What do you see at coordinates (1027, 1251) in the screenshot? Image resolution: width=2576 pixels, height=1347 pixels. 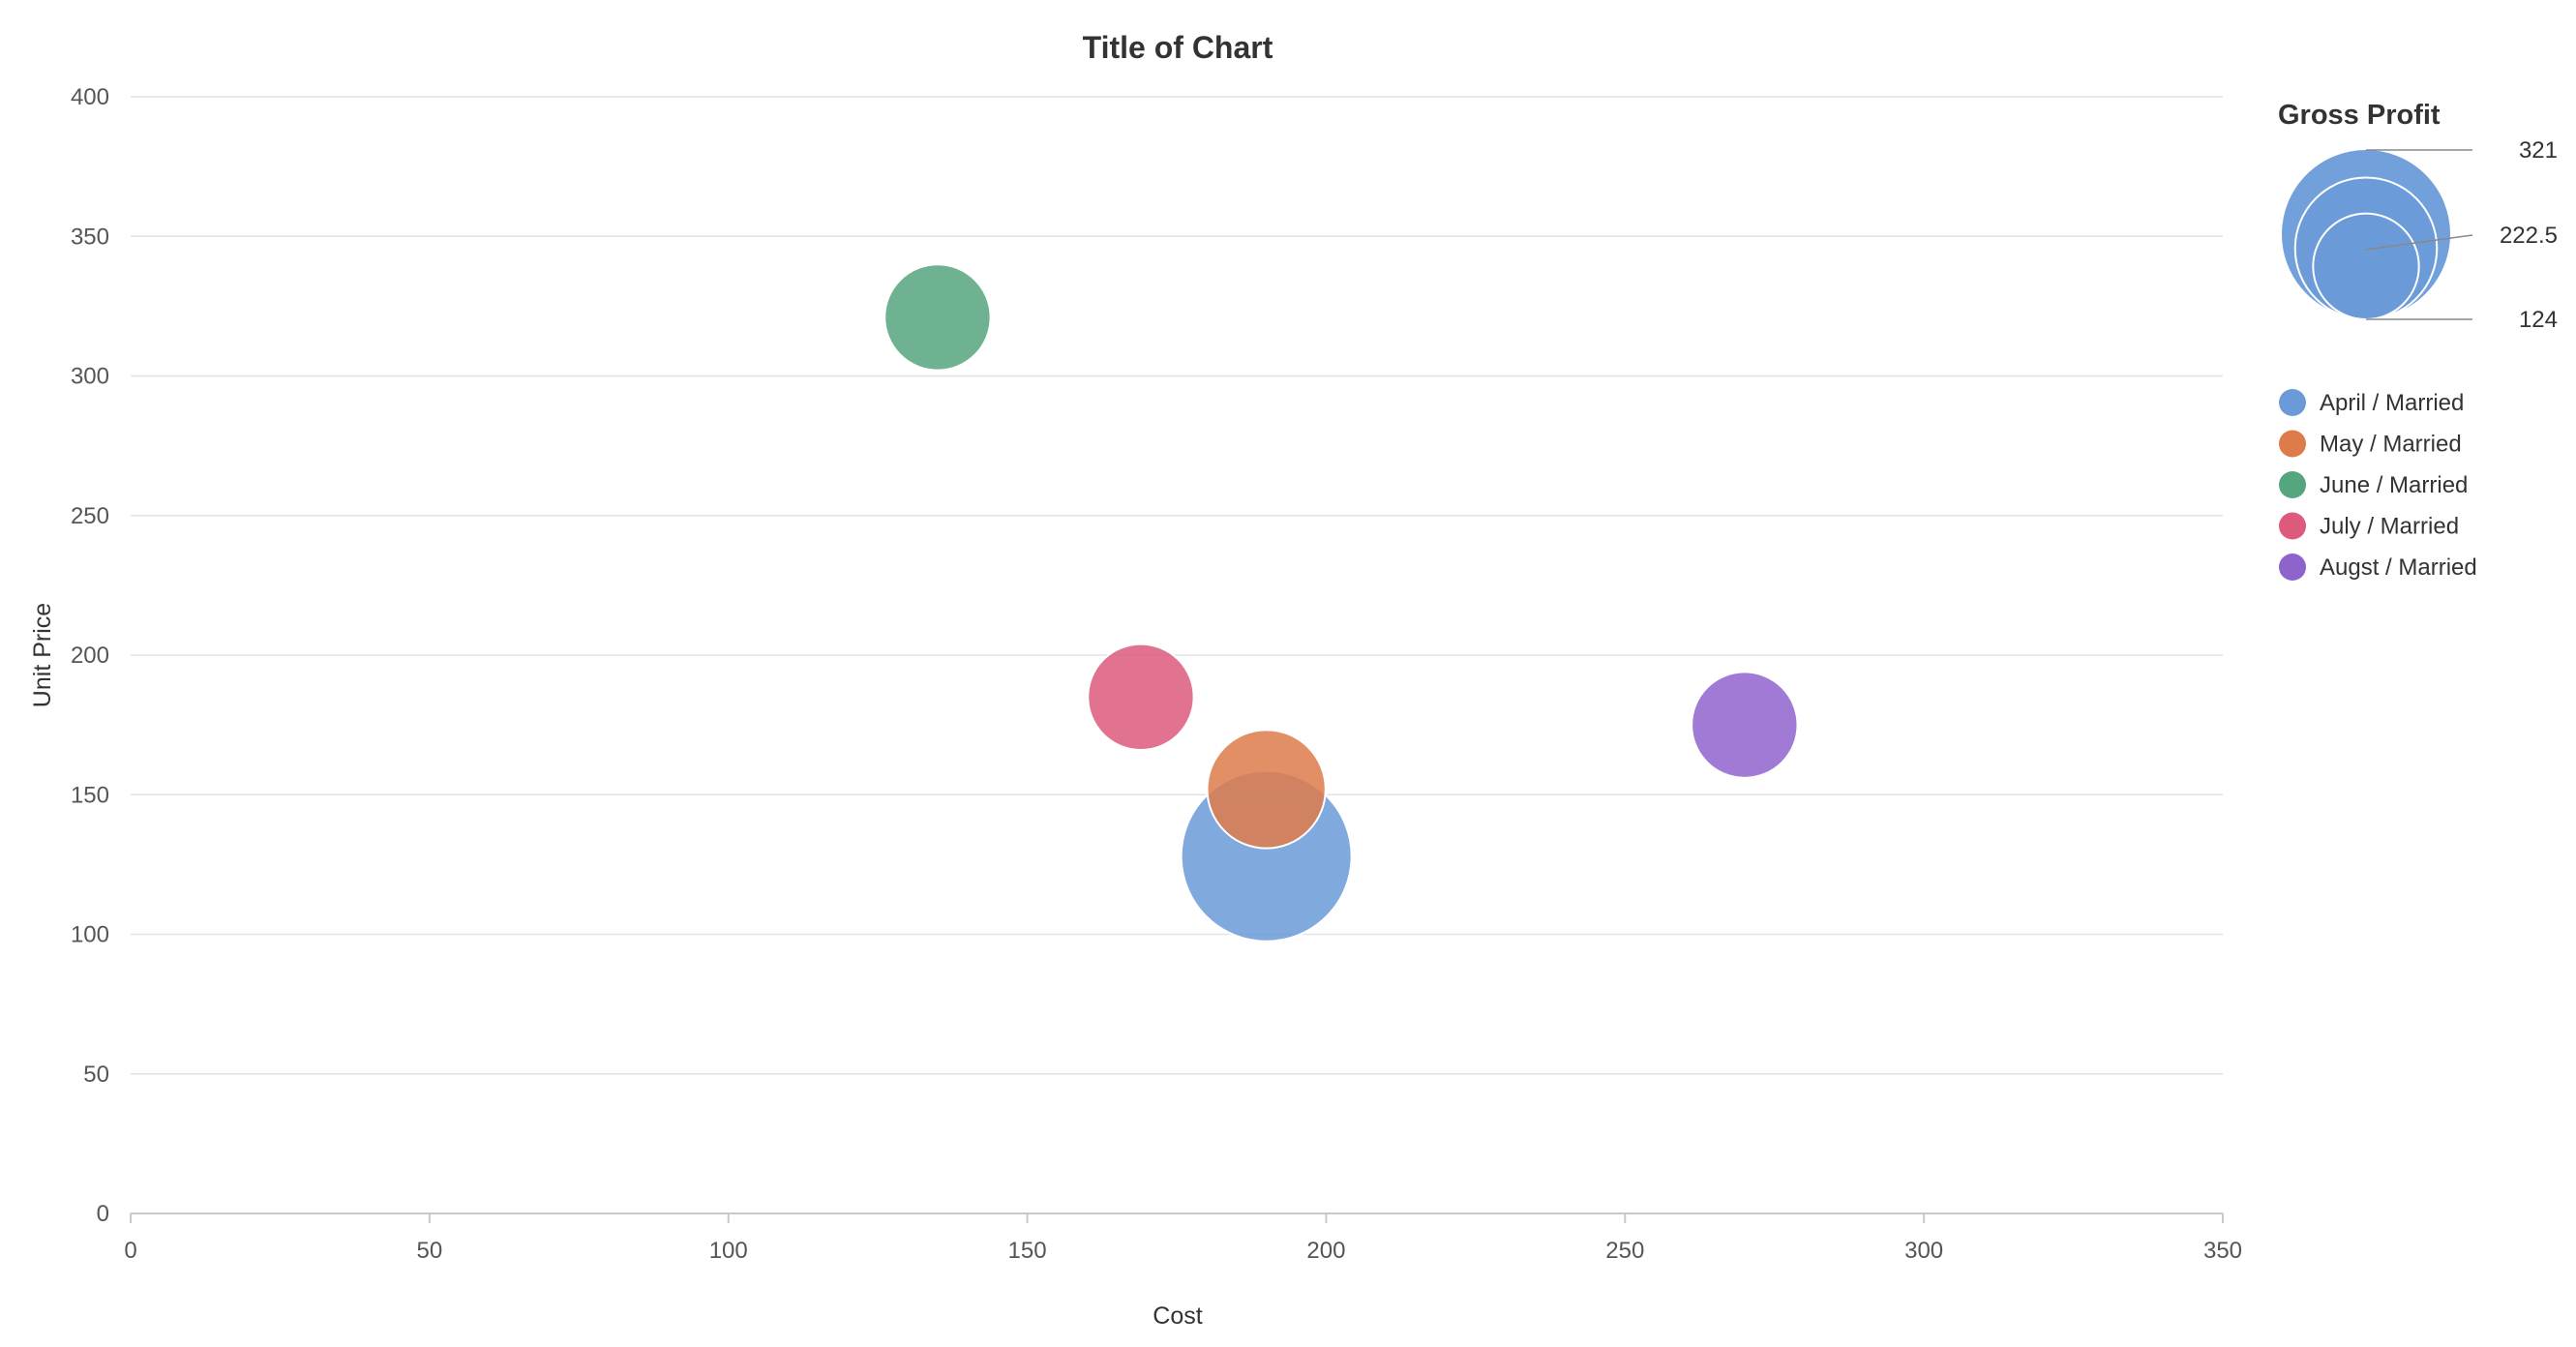 I see `x-tick-label: 150` at bounding box center [1027, 1251].